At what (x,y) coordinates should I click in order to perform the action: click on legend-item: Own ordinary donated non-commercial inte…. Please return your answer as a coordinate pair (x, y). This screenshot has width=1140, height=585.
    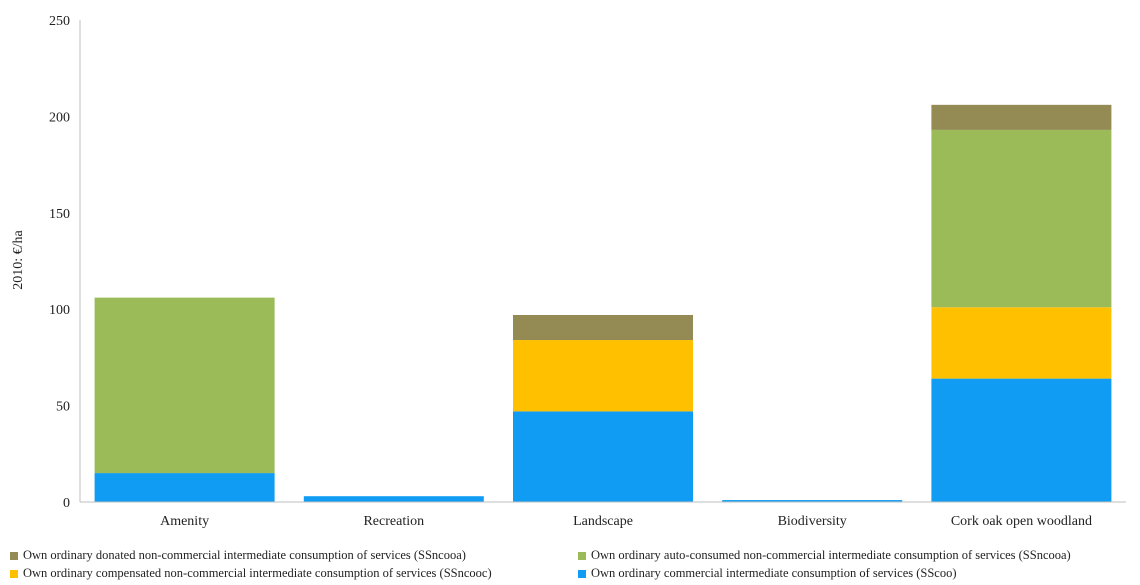
    Looking at the image, I should click on (294, 555).